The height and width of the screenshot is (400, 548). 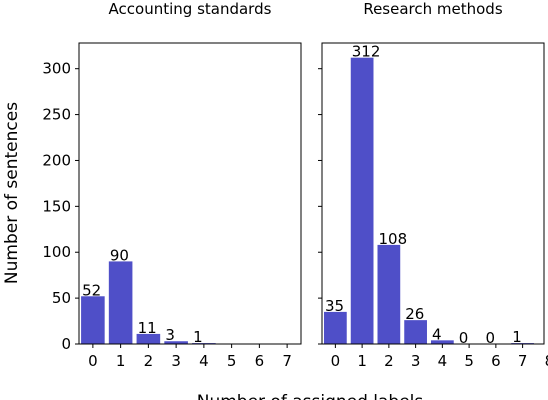 What do you see at coordinates (366, 52) in the screenshot?
I see `bar-value-label: 312` at bounding box center [366, 52].